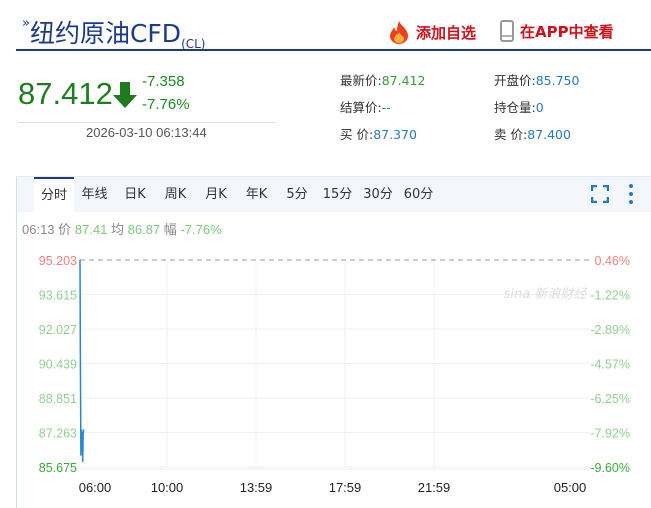 The width and height of the screenshot is (651, 508). What do you see at coordinates (58, 330) in the screenshot?
I see `y-tick-label: 92.027` at bounding box center [58, 330].